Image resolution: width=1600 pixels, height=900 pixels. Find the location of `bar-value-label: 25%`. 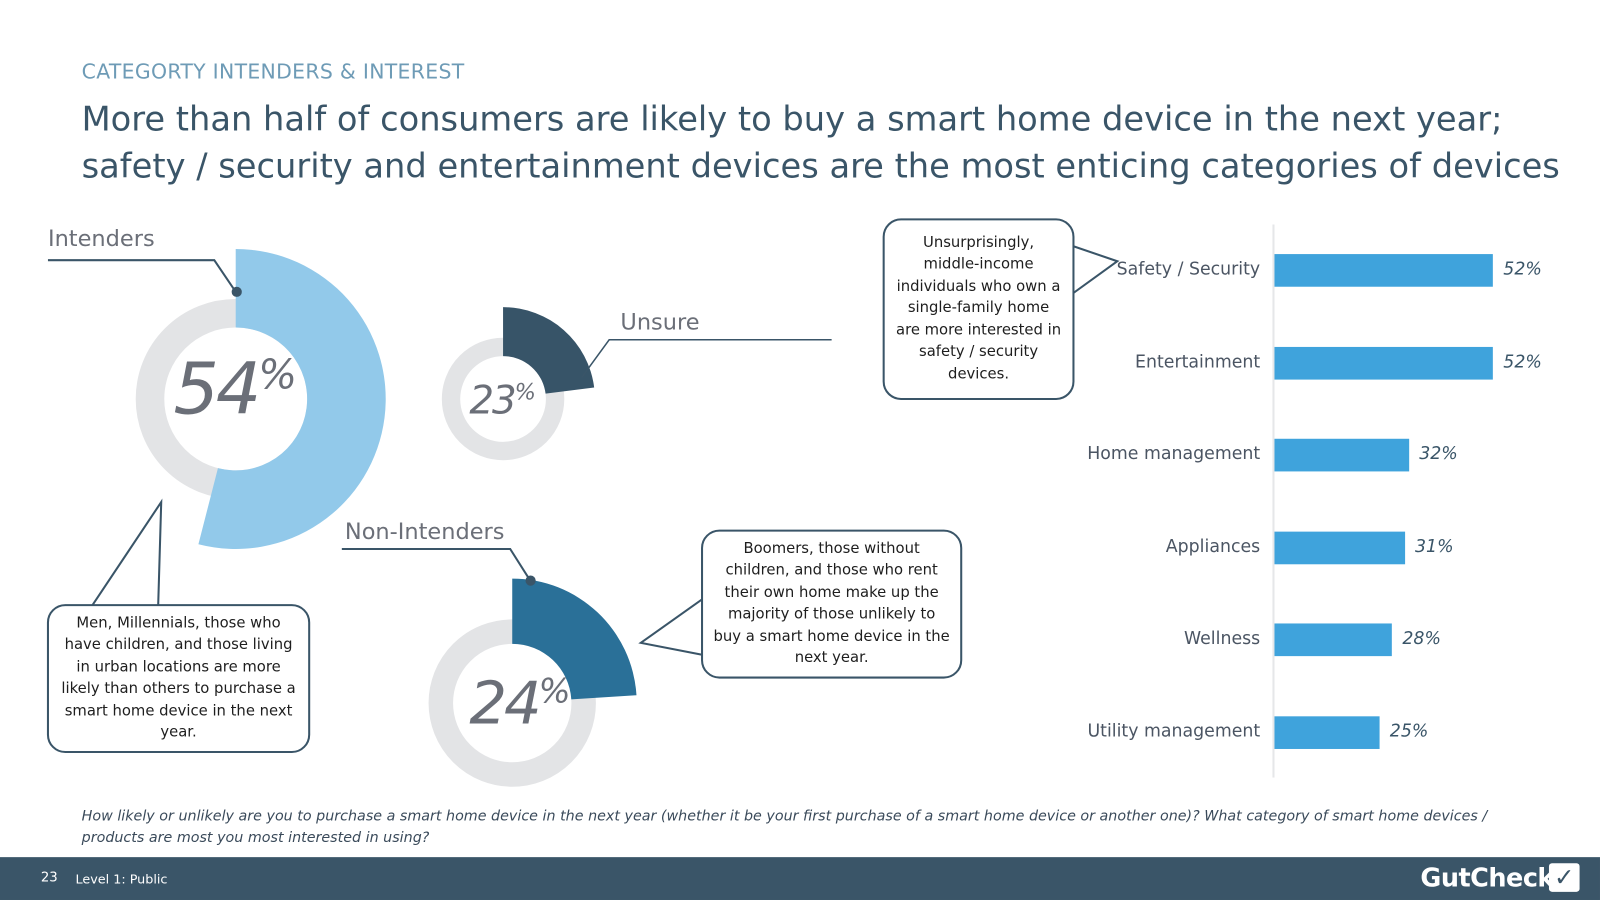

bar-value-label: 25% is located at coordinates (1409, 731).